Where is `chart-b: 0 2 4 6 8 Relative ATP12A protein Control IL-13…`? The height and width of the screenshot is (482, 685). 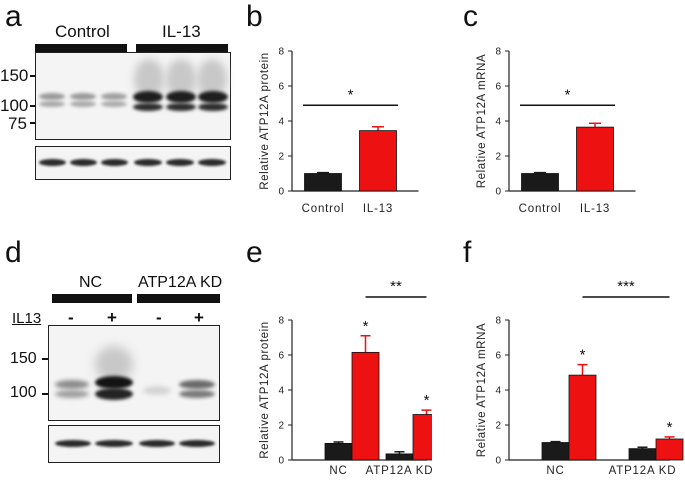 chart-b: 0 2 4 6 8 Relative ATP12A protein Control IL-13… is located at coordinates (339, 131).